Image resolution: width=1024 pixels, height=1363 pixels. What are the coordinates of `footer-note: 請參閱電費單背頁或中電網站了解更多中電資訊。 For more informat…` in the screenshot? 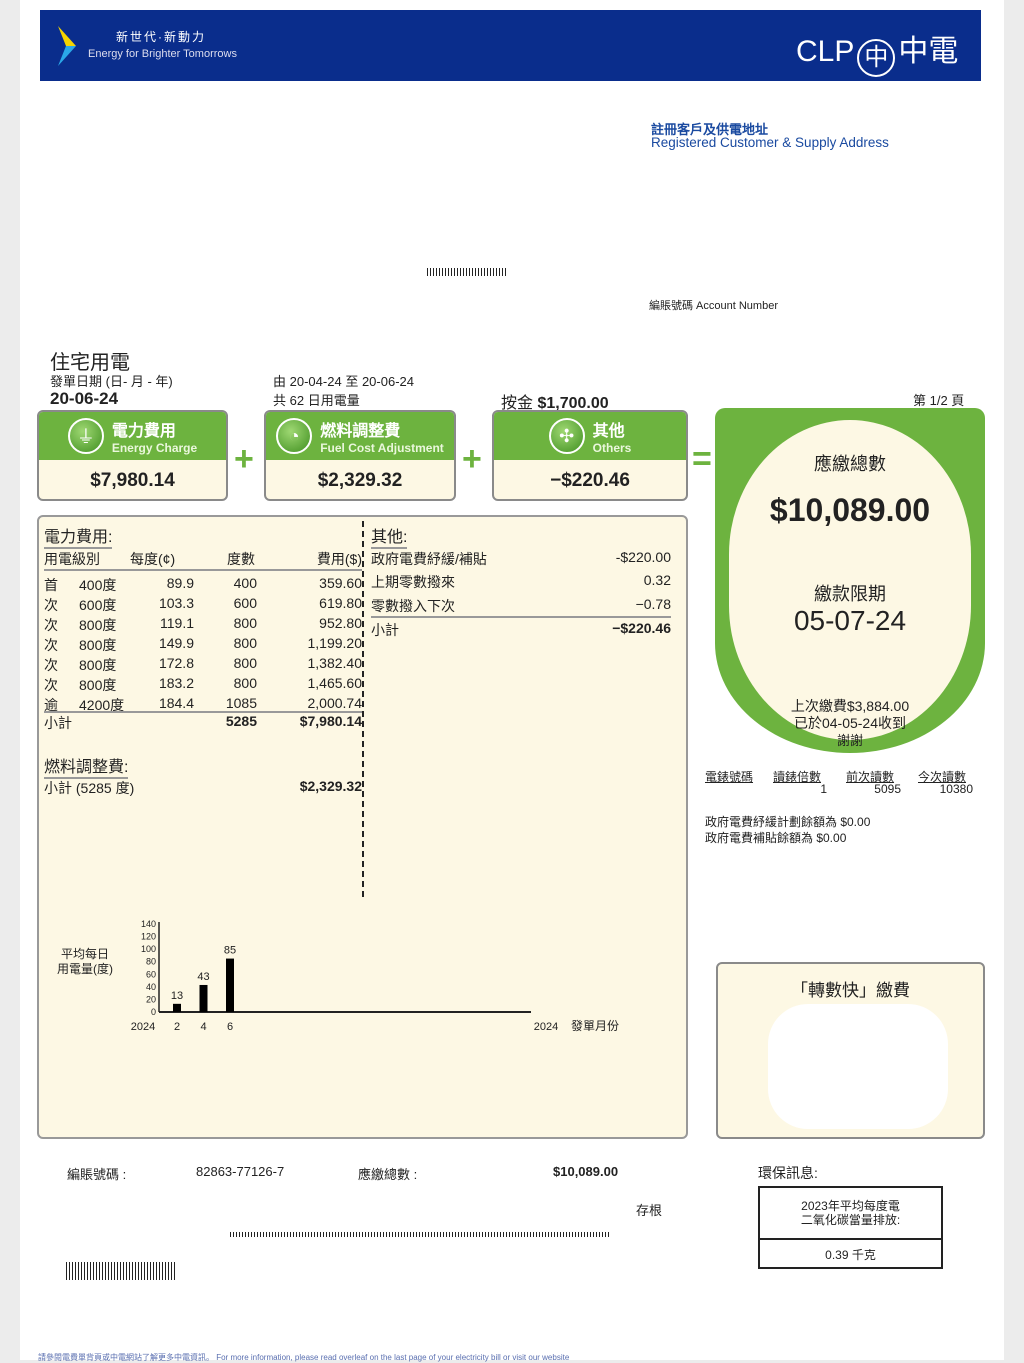 It's located at (304, 1357).